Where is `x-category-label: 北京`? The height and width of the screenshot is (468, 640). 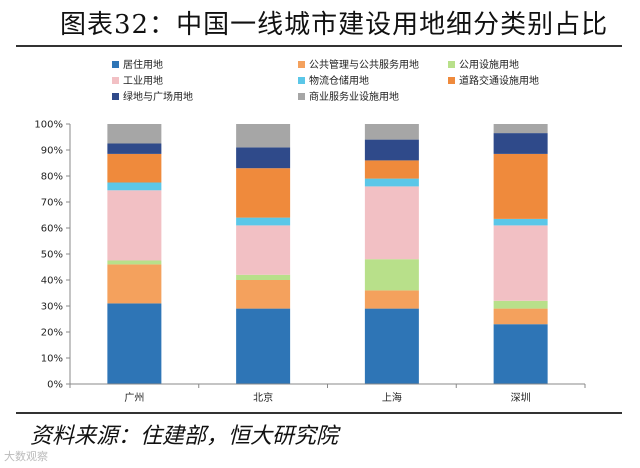
x-category-label: 北京 is located at coordinates (263, 397).